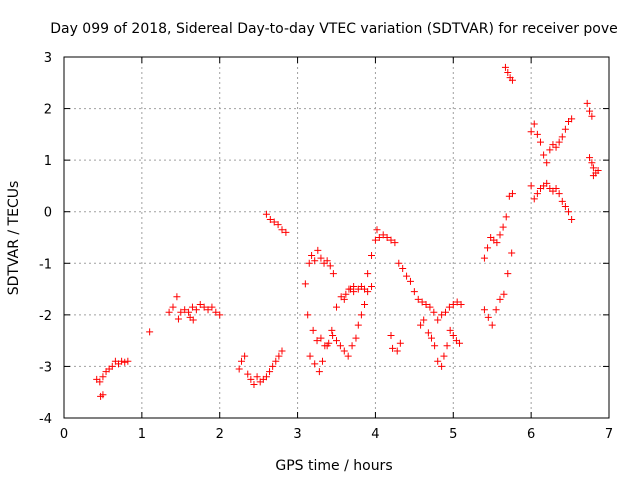  I want to click on x-tick-label: 1, so click(142, 434).